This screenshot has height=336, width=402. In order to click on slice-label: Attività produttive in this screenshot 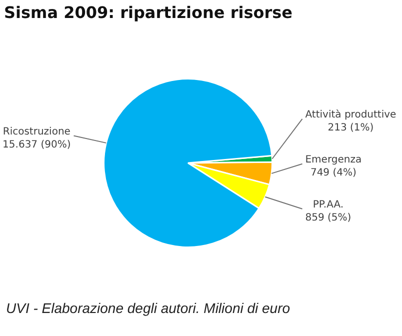, I will do `click(350, 115)`.